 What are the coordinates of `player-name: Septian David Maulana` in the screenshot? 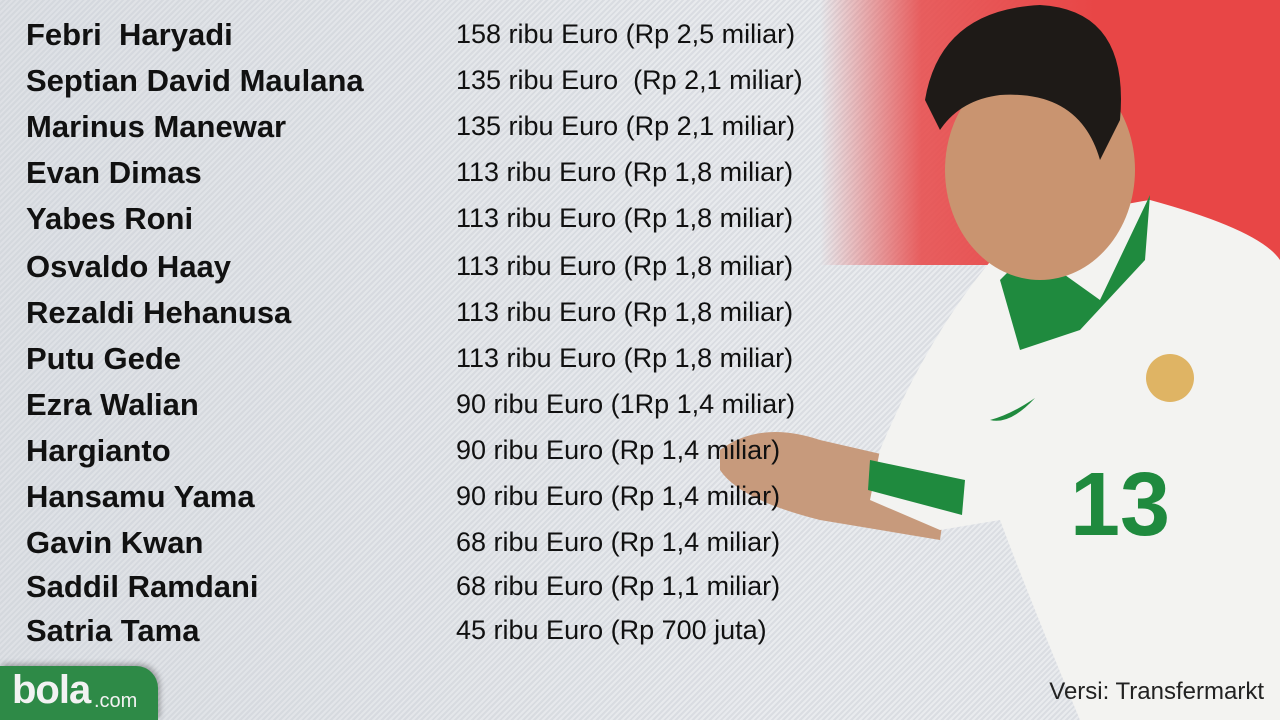 It's located at (195, 80).